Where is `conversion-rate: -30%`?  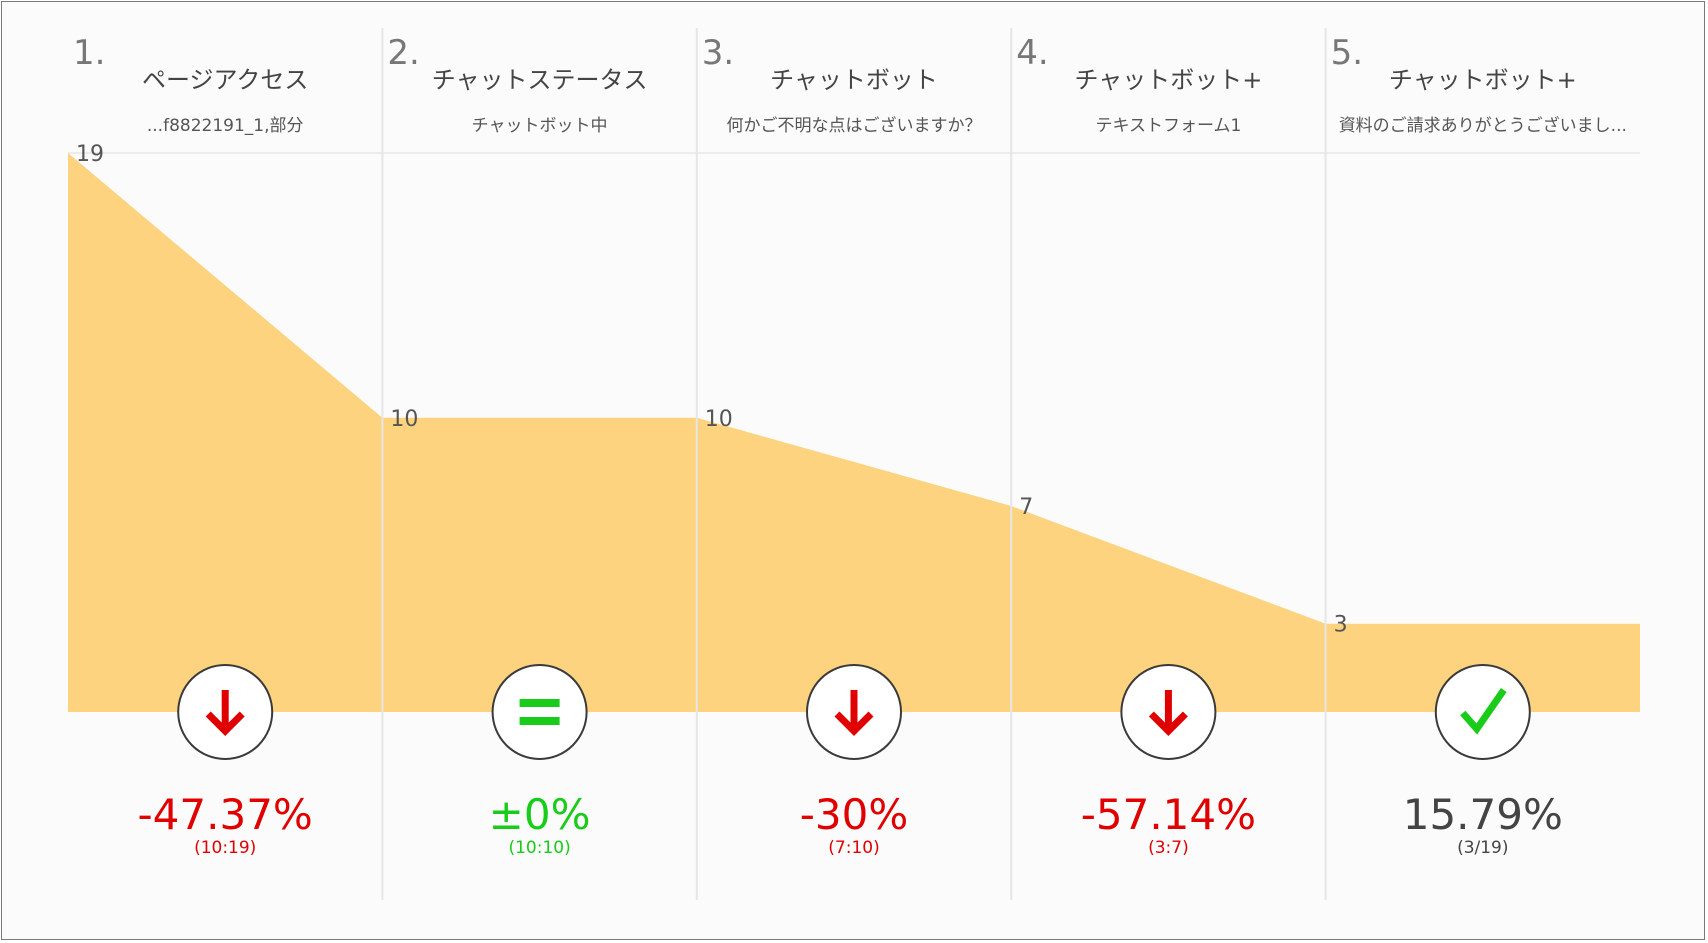 conversion-rate: -30% is located at coordinates (854, 814).